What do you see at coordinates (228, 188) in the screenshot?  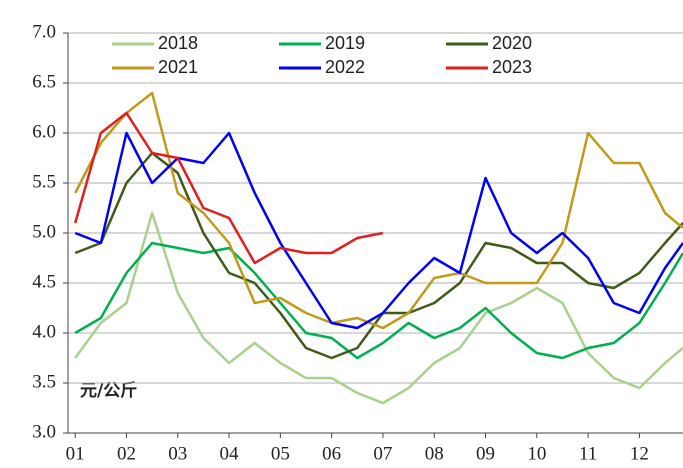 I see `series-line` at bounding box center [228, 188].